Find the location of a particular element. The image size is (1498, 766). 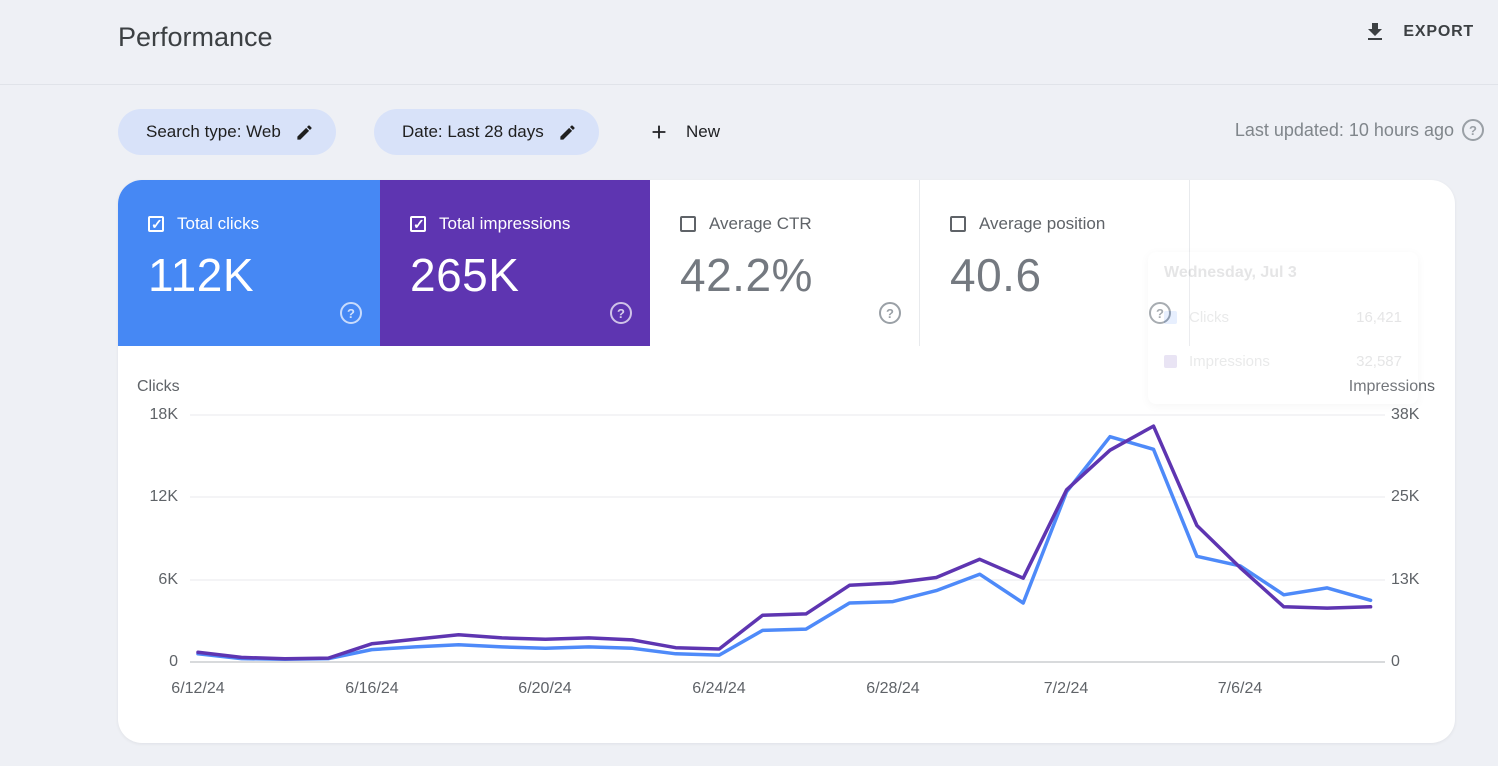

metric-card-total-impressions: Total impressions 265K ? is located at coordinates (515, 263).